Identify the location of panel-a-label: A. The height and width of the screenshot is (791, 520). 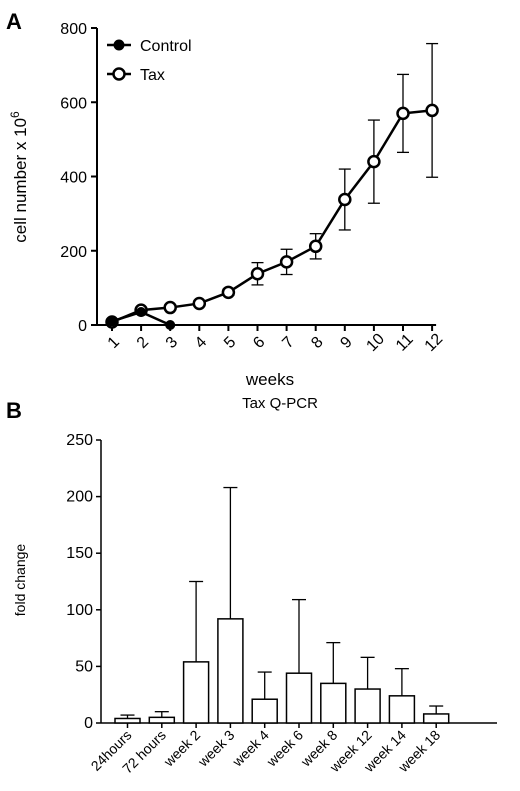
(14, 21).